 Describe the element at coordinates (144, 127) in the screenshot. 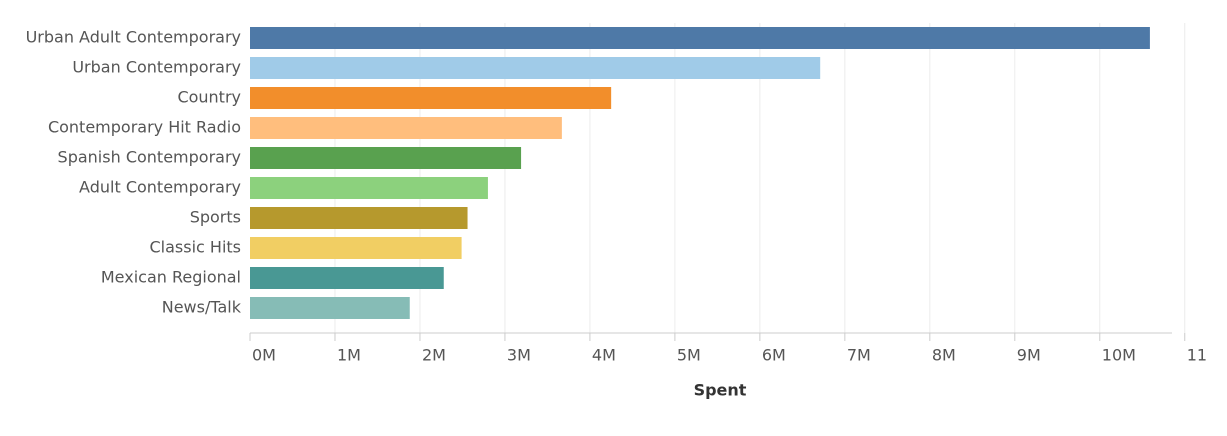

I see `y-tick-label: Contemporary Hit Radio` at that location.